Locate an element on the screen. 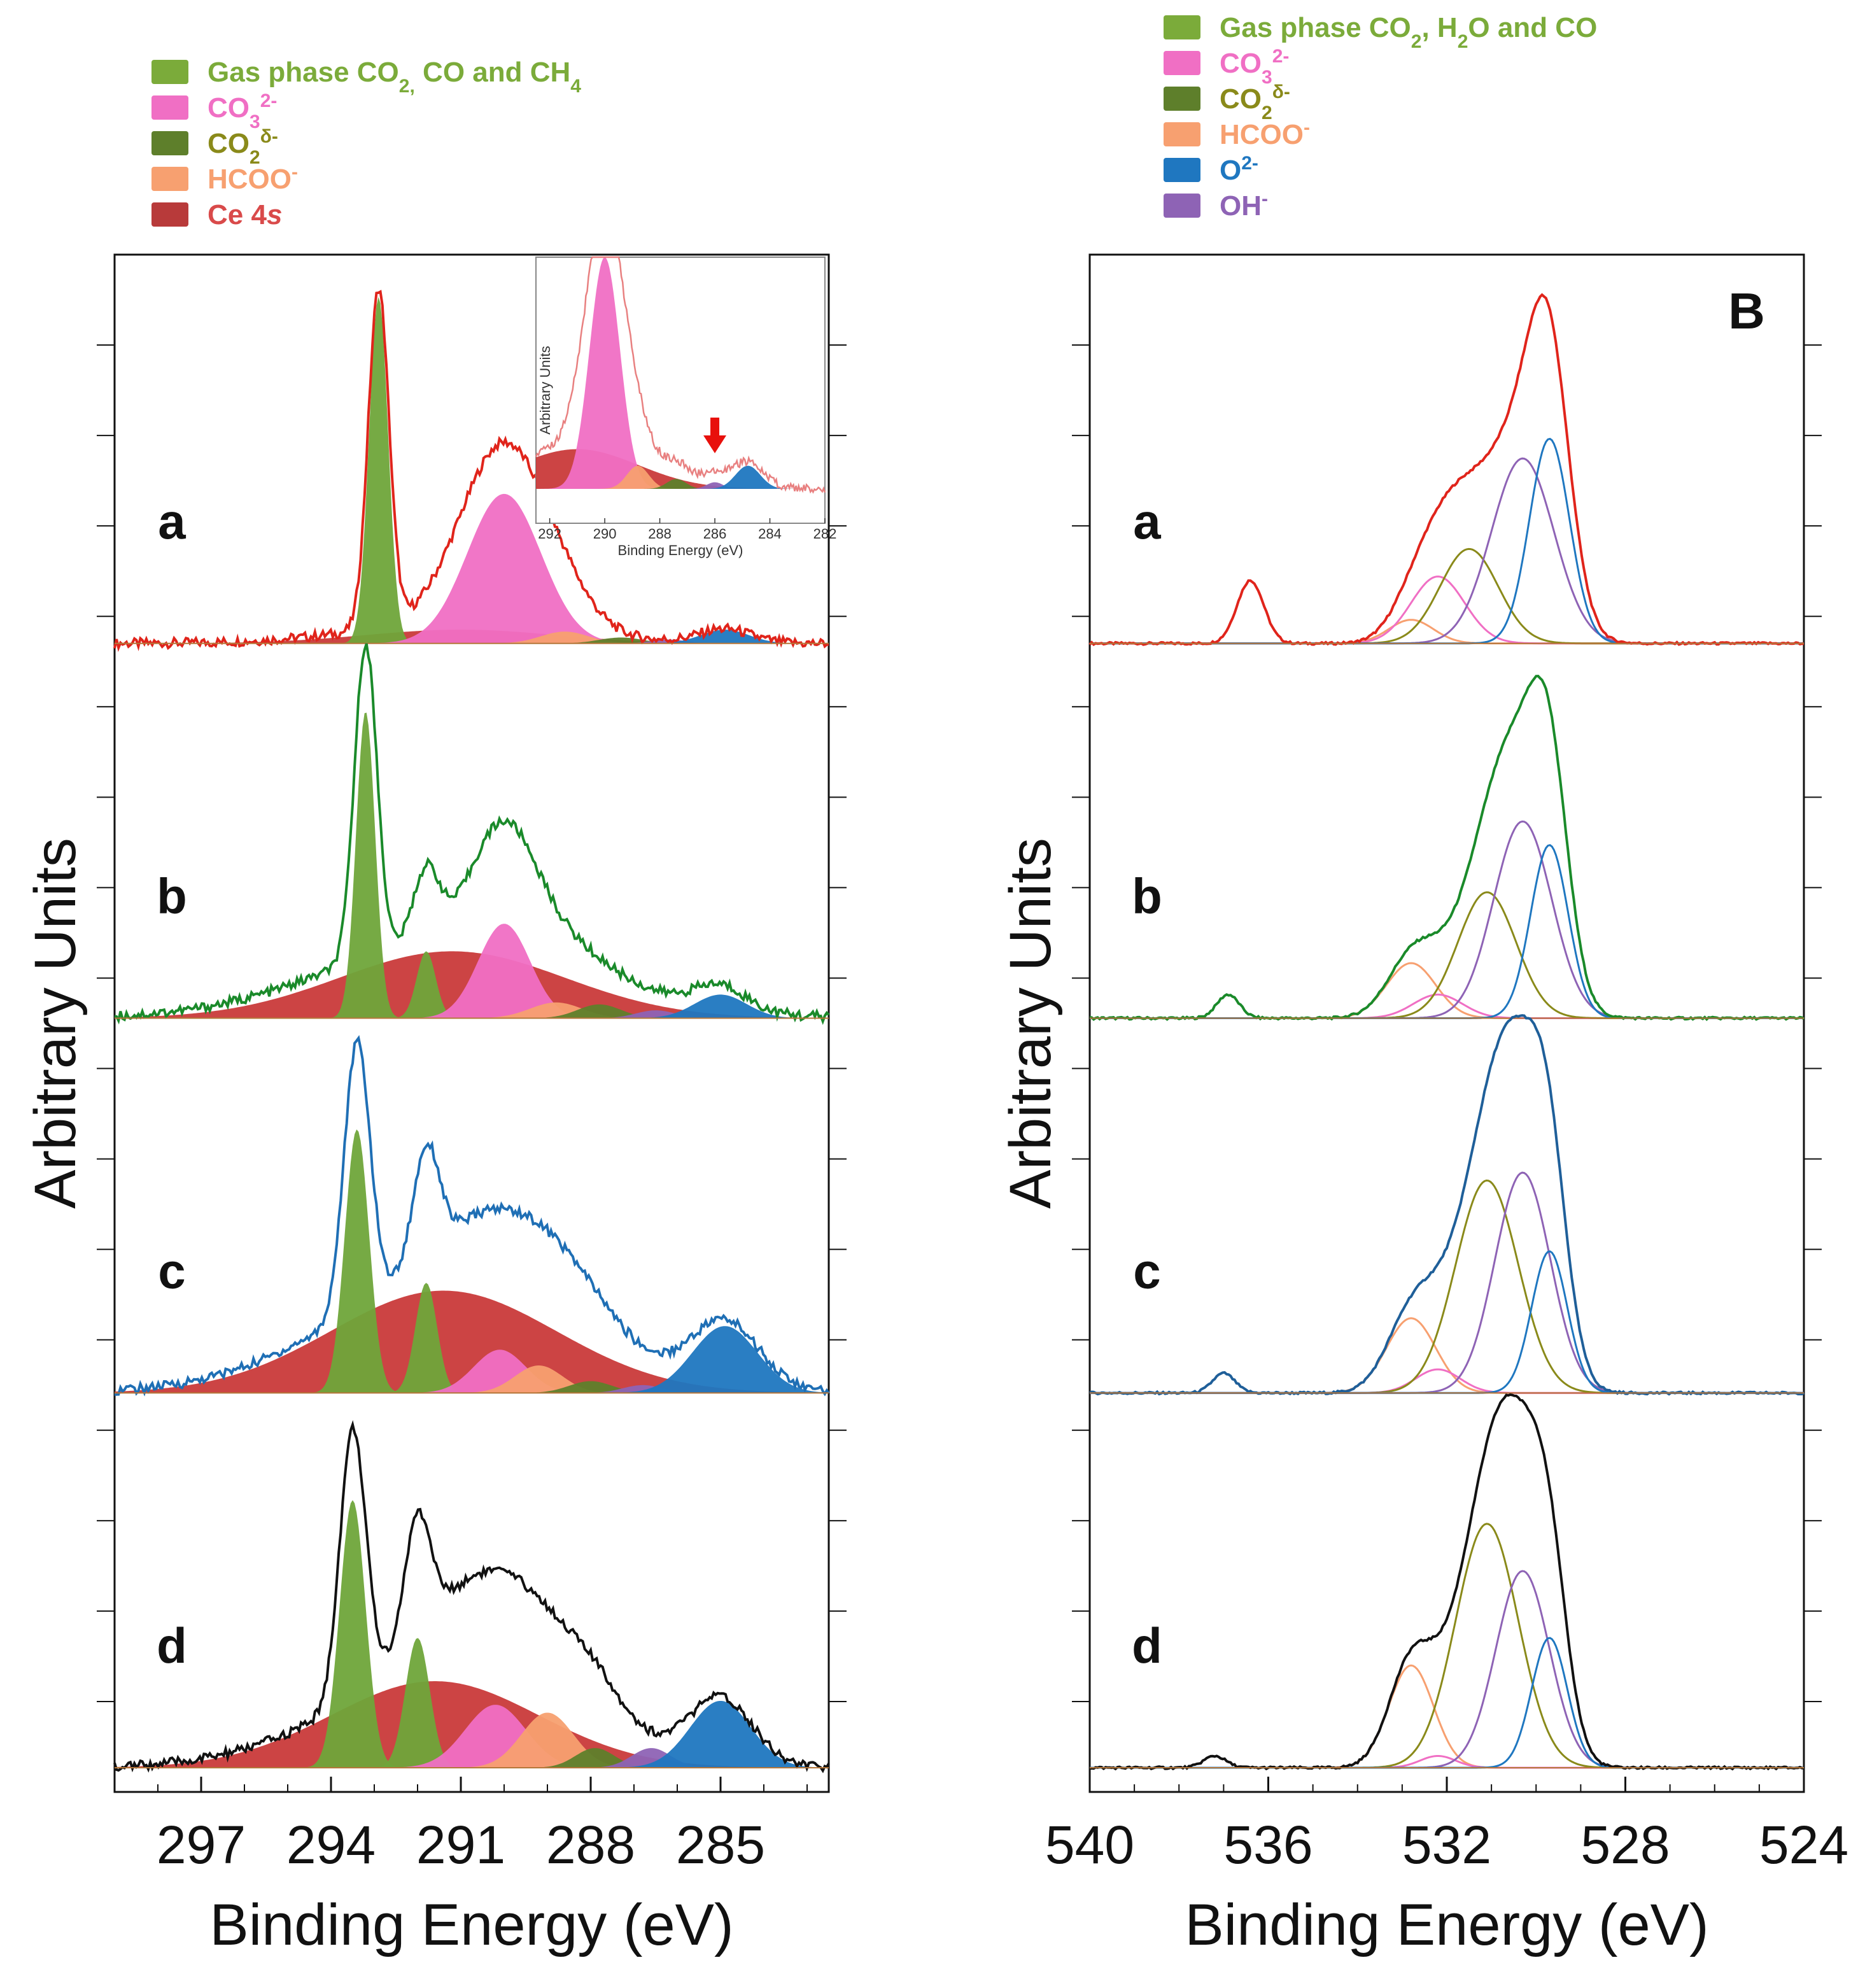 The width and height of the screenshot is (1865, 1988). x-tick-label: 294 is located at coordinates (331, 1845).